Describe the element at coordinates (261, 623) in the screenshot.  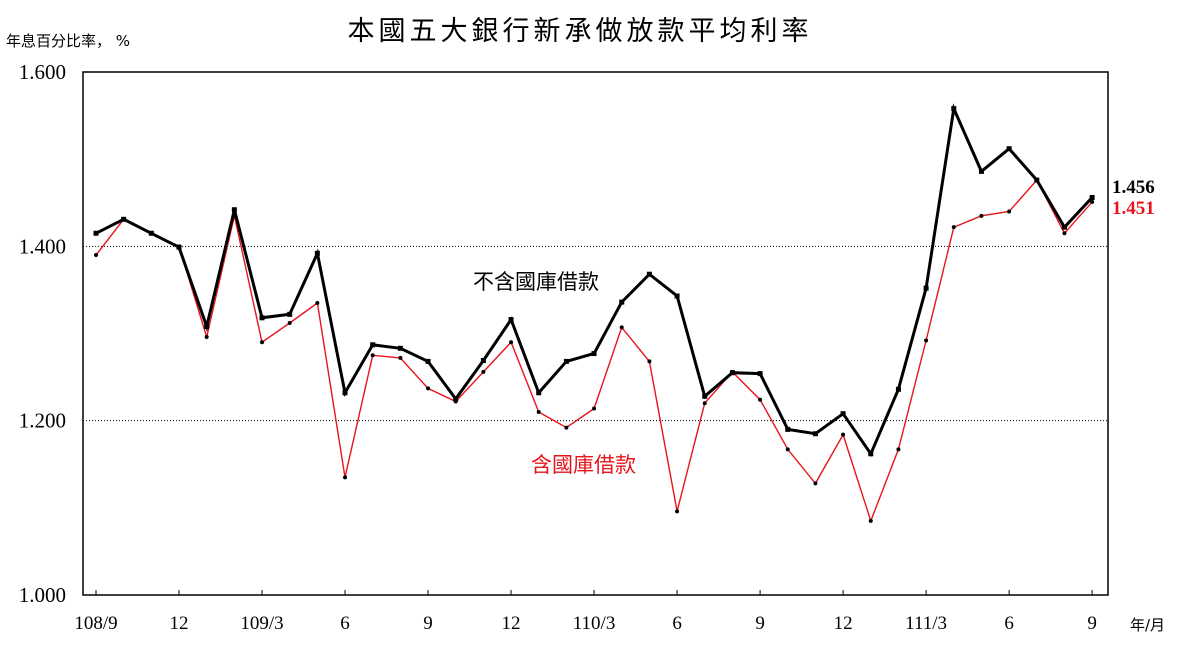
I see `x-tick-label: 109/3` at that location.